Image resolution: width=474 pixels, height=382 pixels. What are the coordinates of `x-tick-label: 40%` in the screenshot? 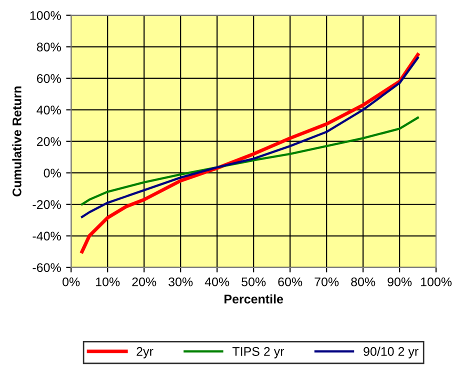 It's located at (217, 281).